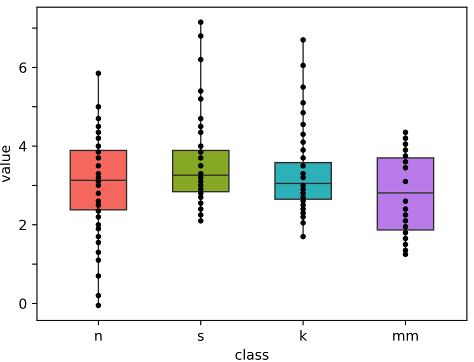 Image resolution: width=474 pixels, height=362 pixels. What do you see at coordinates (201, 336) in the screenshot?
I see `x-tick-label: s` at bounding box center [201, 336].